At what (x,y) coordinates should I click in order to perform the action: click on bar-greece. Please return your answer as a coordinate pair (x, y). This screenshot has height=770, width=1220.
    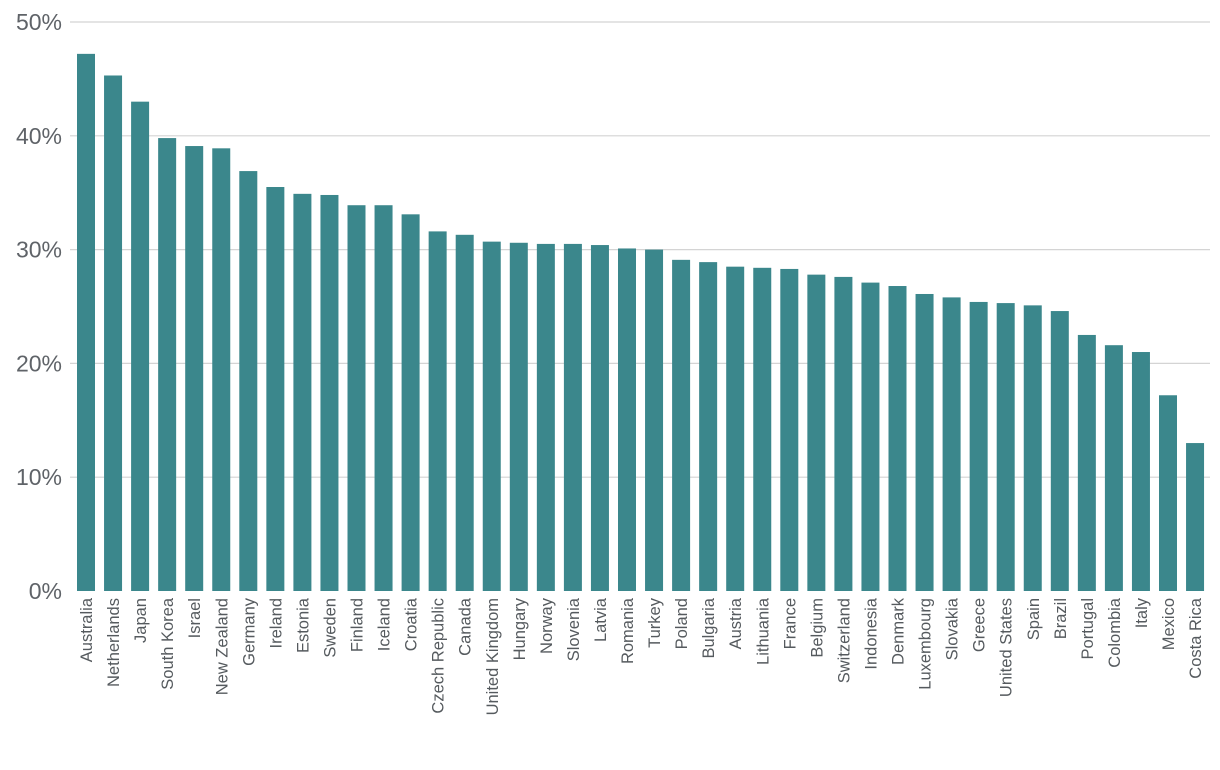
    Looking at the image, I should click on (978, 446).